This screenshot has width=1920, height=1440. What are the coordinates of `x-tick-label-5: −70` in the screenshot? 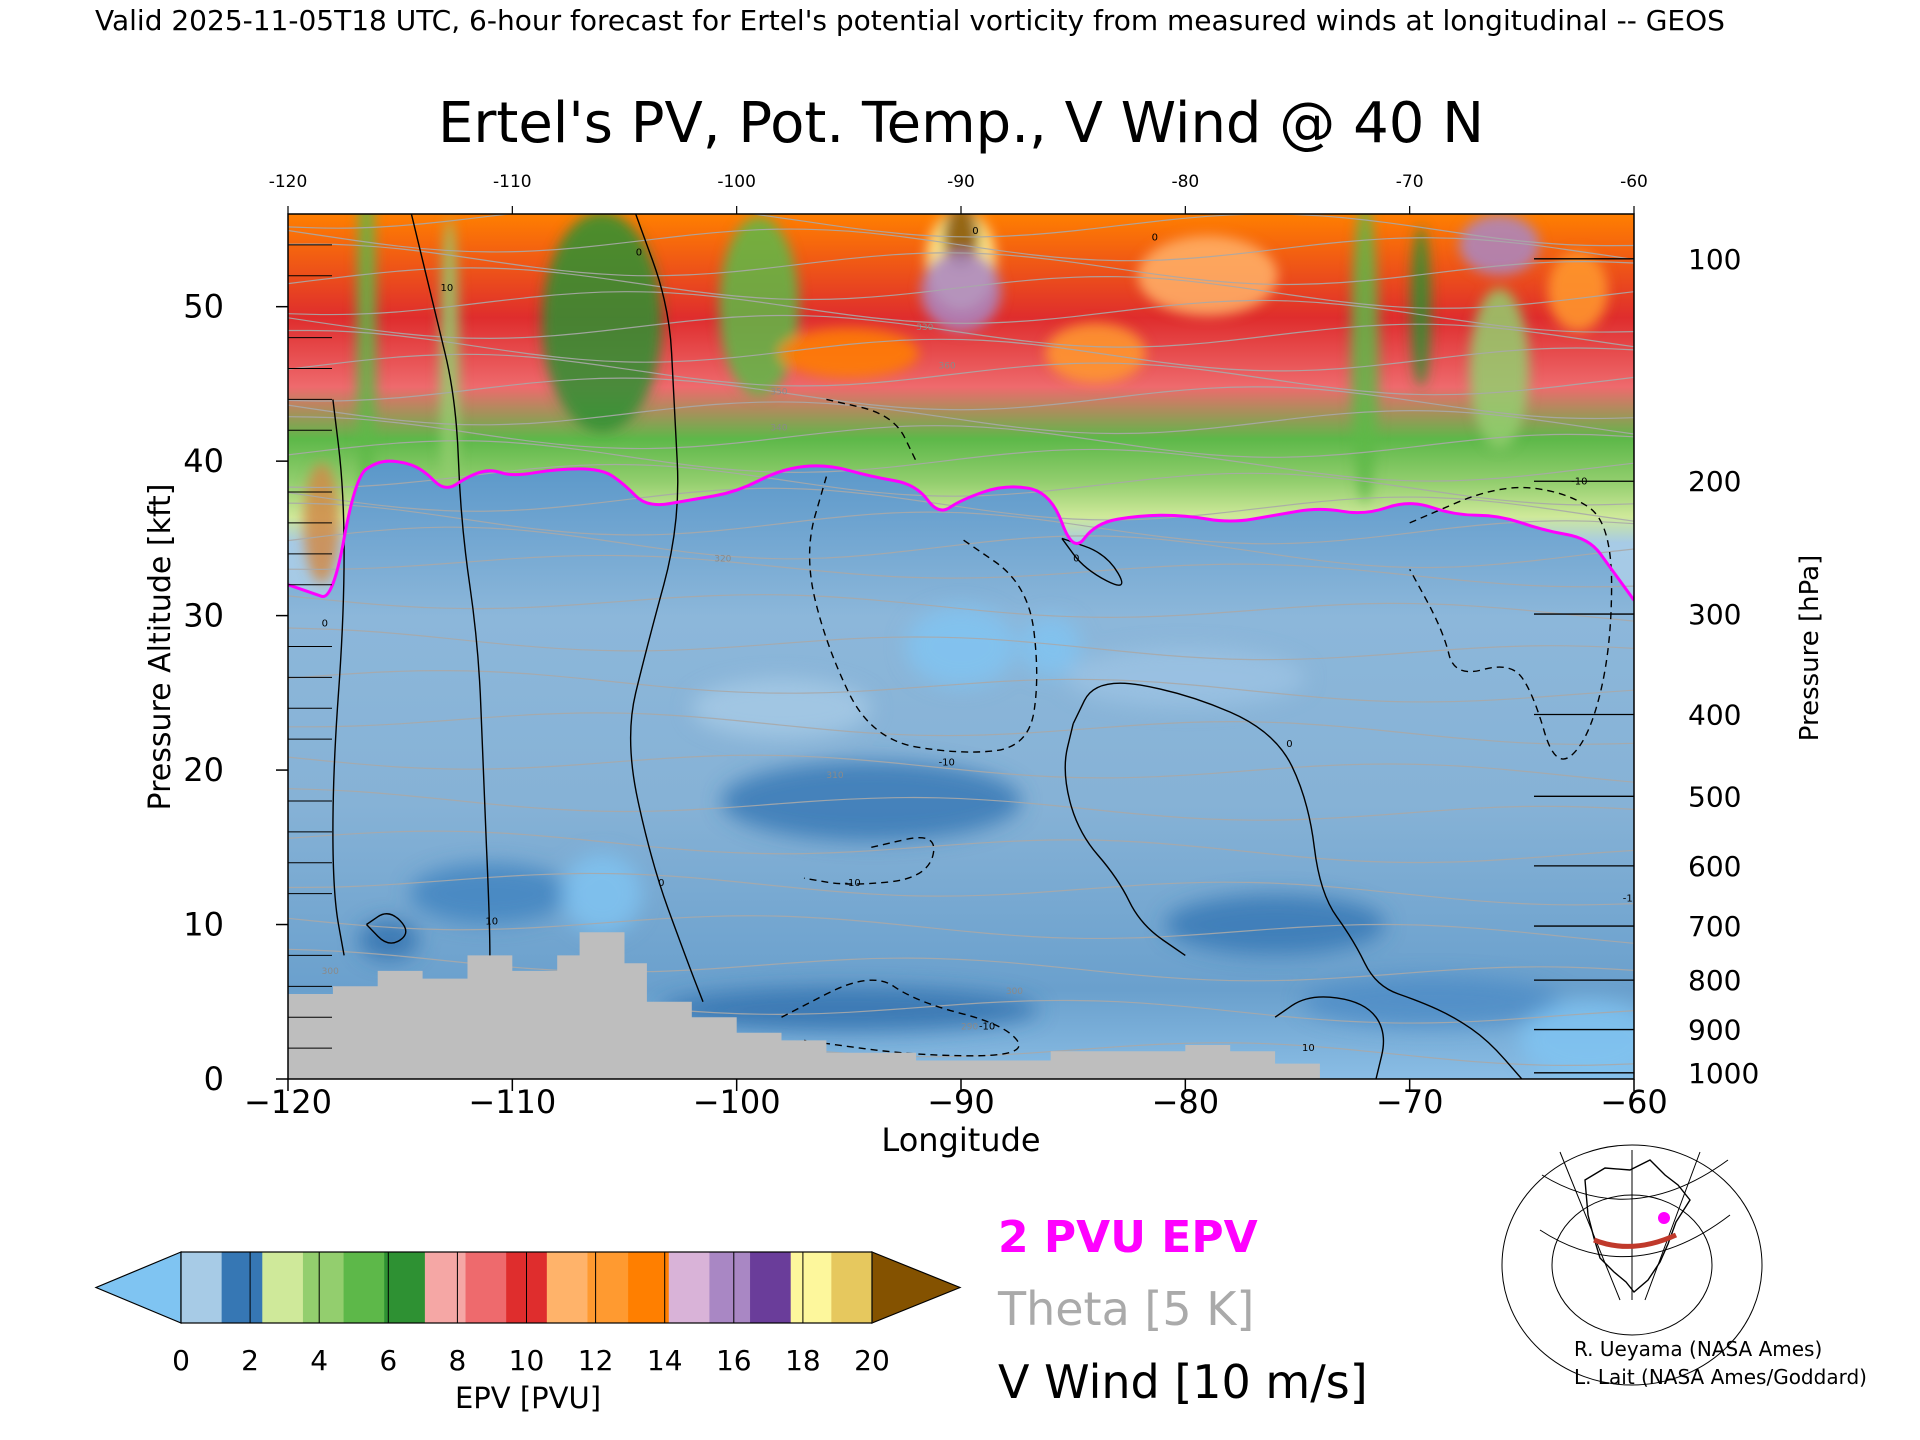 It's located at (1410, 1102).